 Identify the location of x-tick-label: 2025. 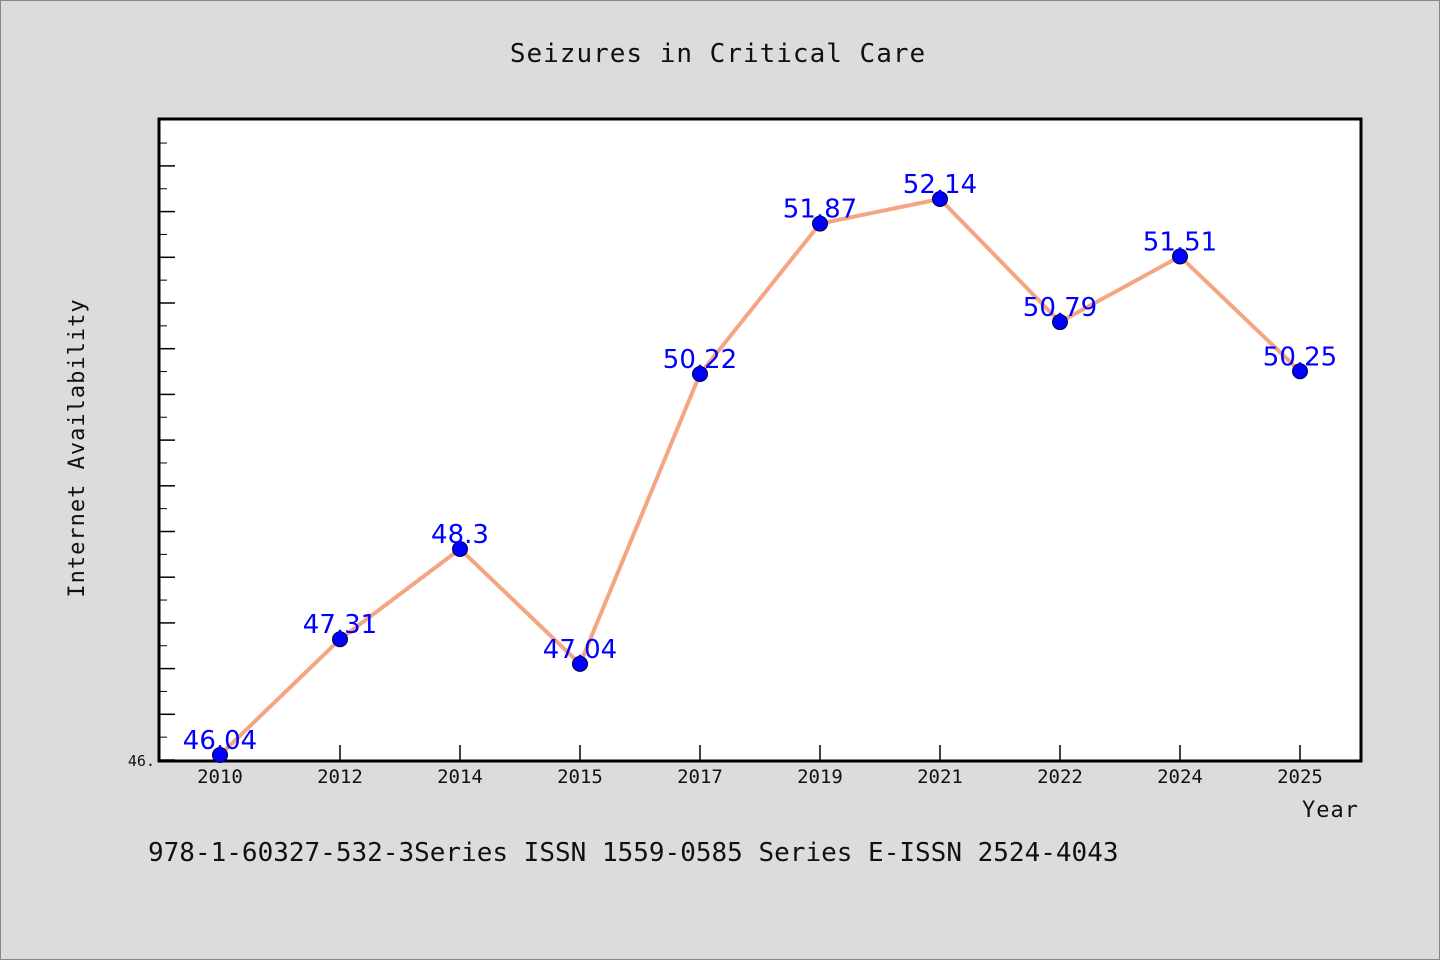
(1300, 777).